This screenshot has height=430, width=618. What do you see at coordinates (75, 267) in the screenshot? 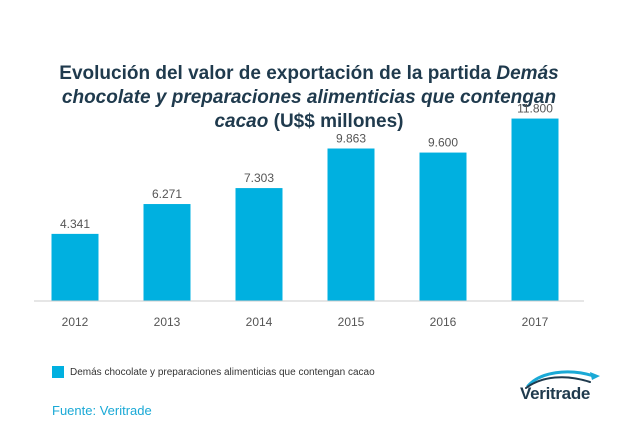
I see `bar-2012` at bounding box center [75, 267].